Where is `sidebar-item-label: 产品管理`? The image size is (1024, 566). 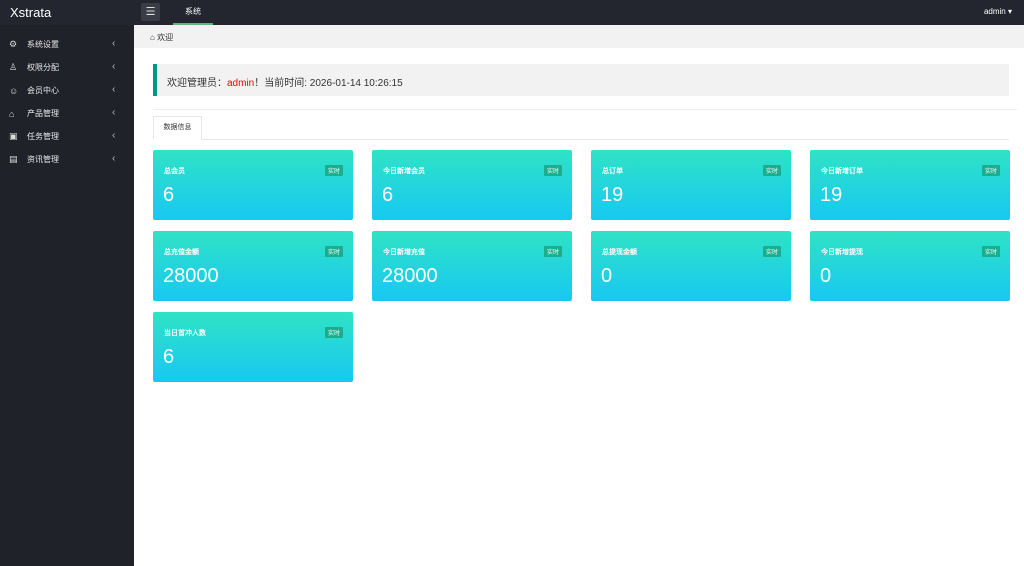
sidebar-item-label: 产品管理 is located at coordinates (43, 113).